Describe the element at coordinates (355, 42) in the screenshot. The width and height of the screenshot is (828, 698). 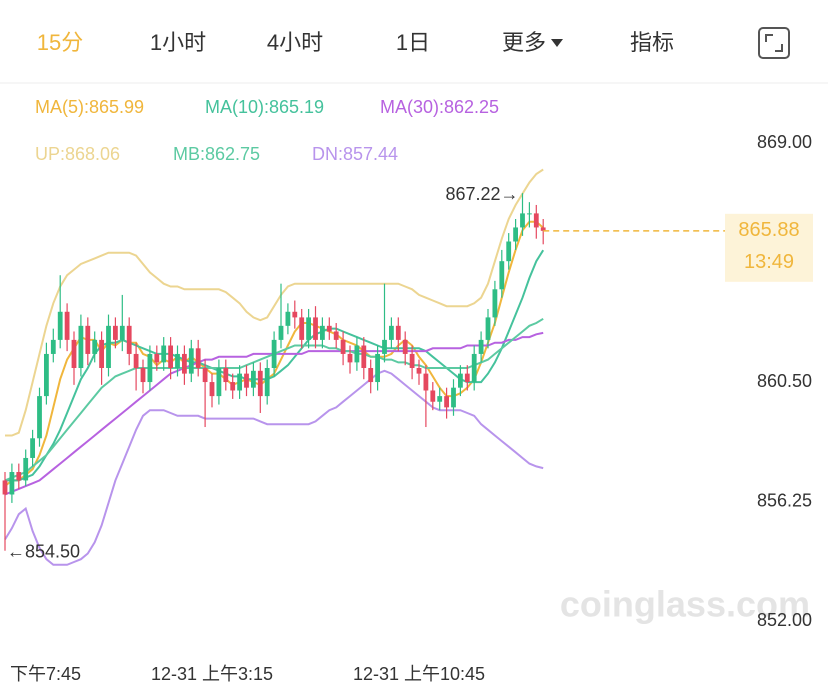
I see `tab-bar: 15分 1小时 4小时 1日 更多 指标` at that location.